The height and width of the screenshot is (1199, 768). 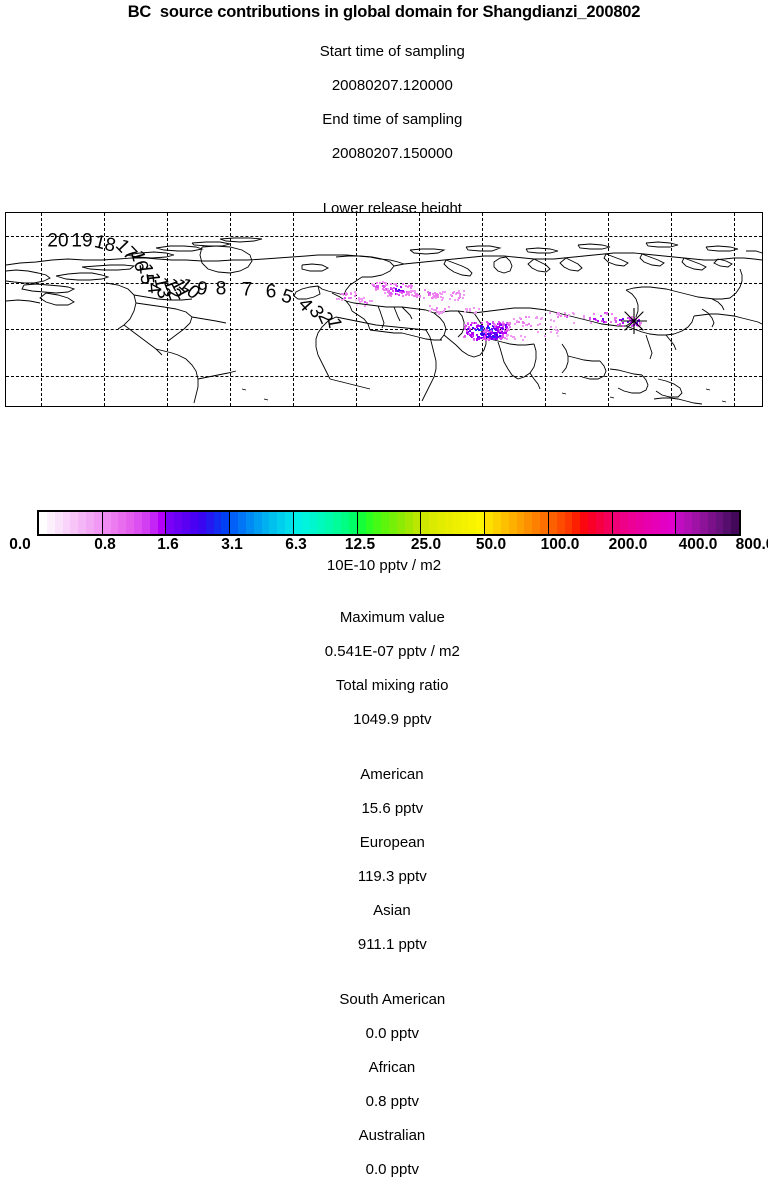 I want to click on colorbar-tick-label: 25.0, so click(x=426, y=544).